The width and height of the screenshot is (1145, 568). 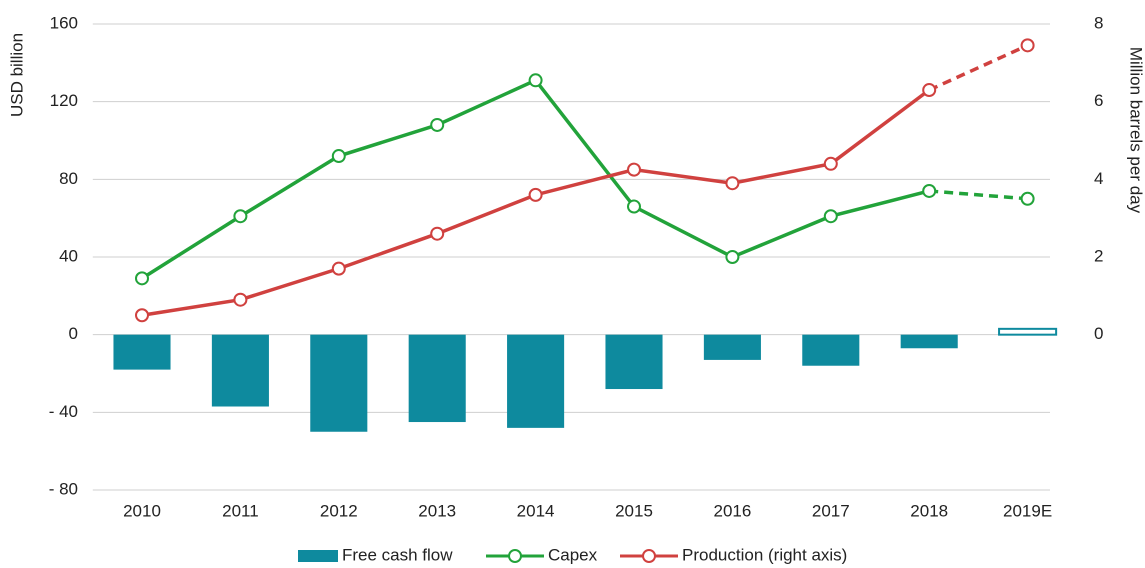 What do you see at coordinates (1098, 255) in the screenshot?
I see `y2-tick-label: 2` at bounding box center [1098, 255].